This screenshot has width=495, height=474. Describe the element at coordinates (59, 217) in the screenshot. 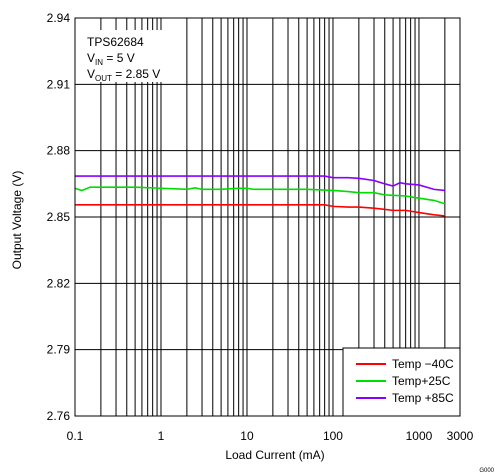

I see `y-tick-label: 2.85` at that location.